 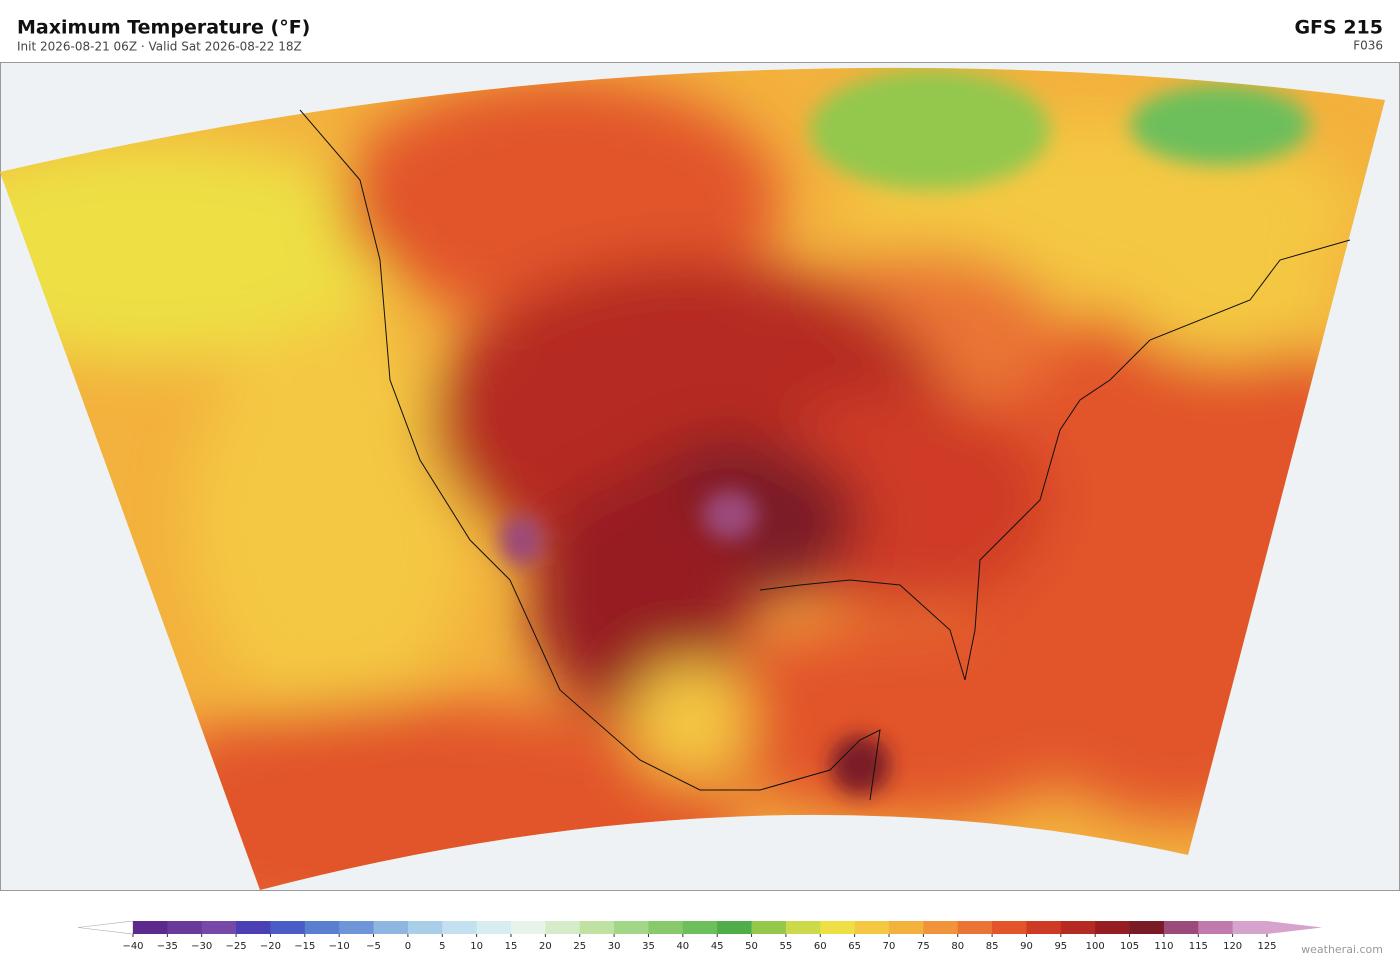 What do you see at coordinates (545, 946) in the screenshot?
I see `colorbar-tick-label: 20` at bounding box center [545, 946].